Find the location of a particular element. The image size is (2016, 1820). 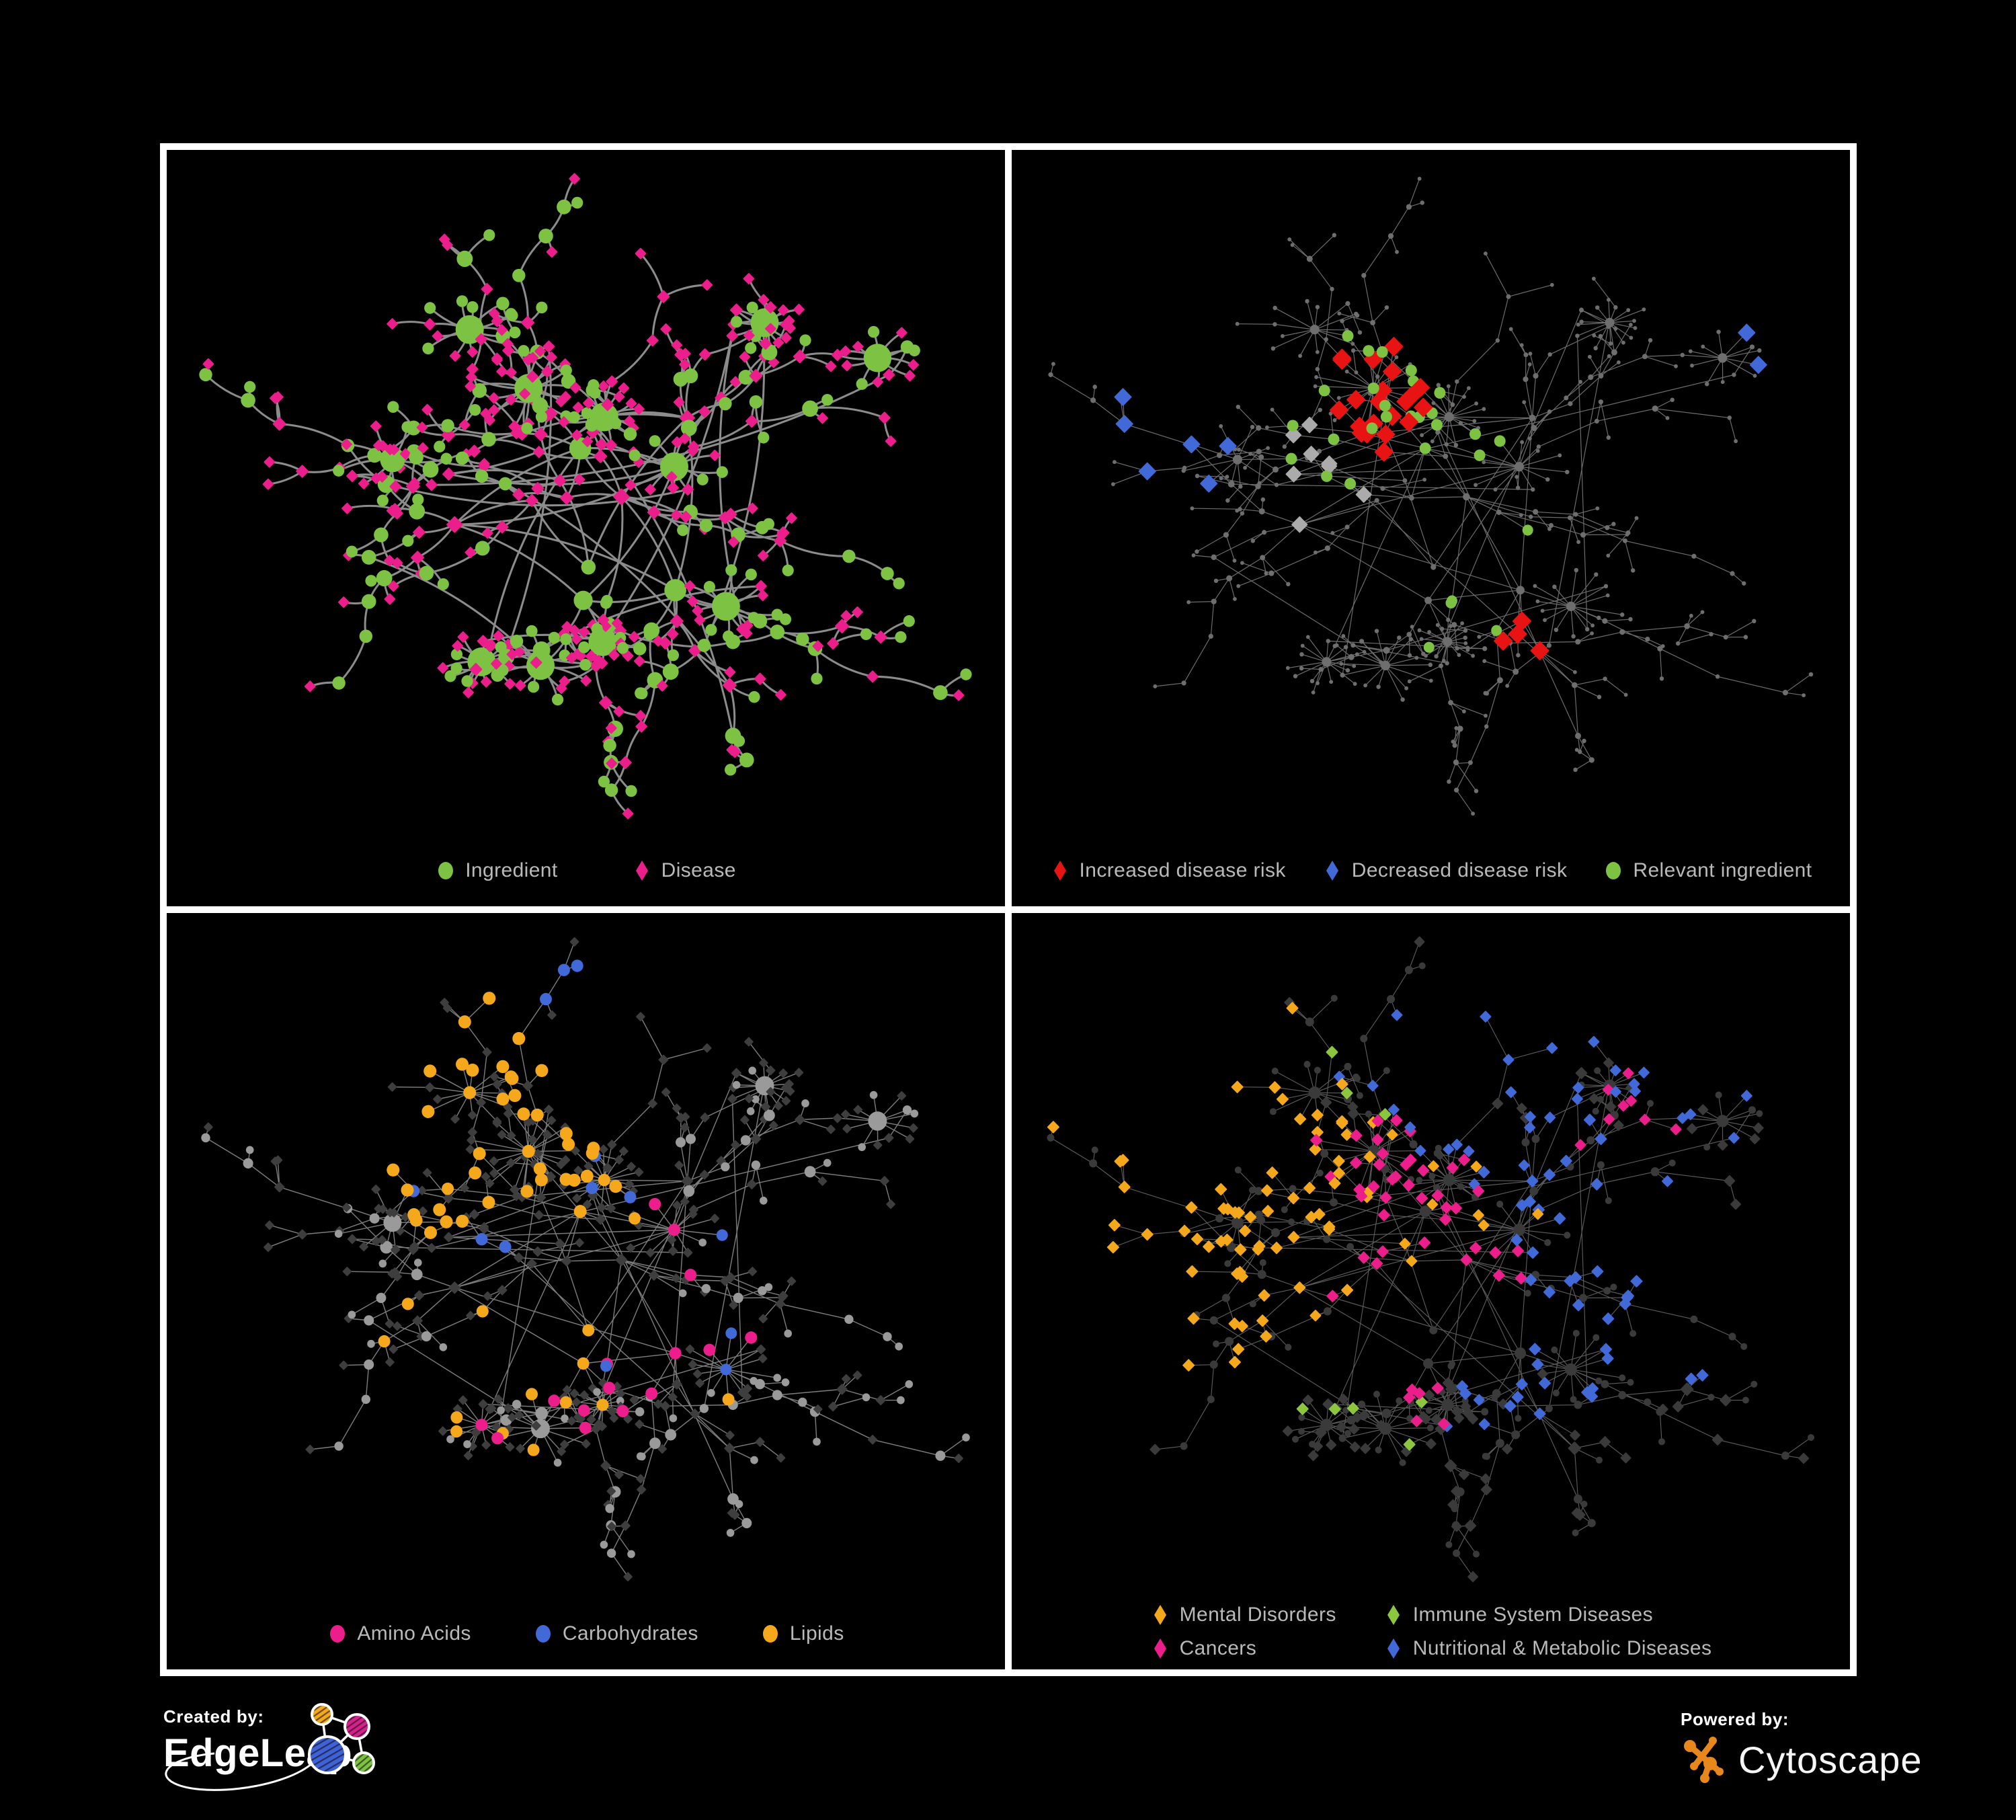

legend-label: Disease is located at coordinates (698, 870).